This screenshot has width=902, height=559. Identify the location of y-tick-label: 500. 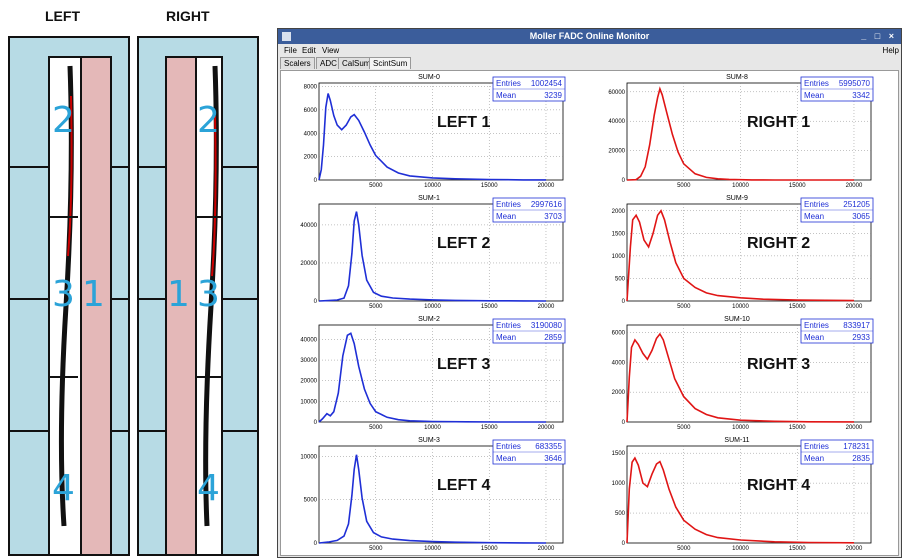
(620, 279).